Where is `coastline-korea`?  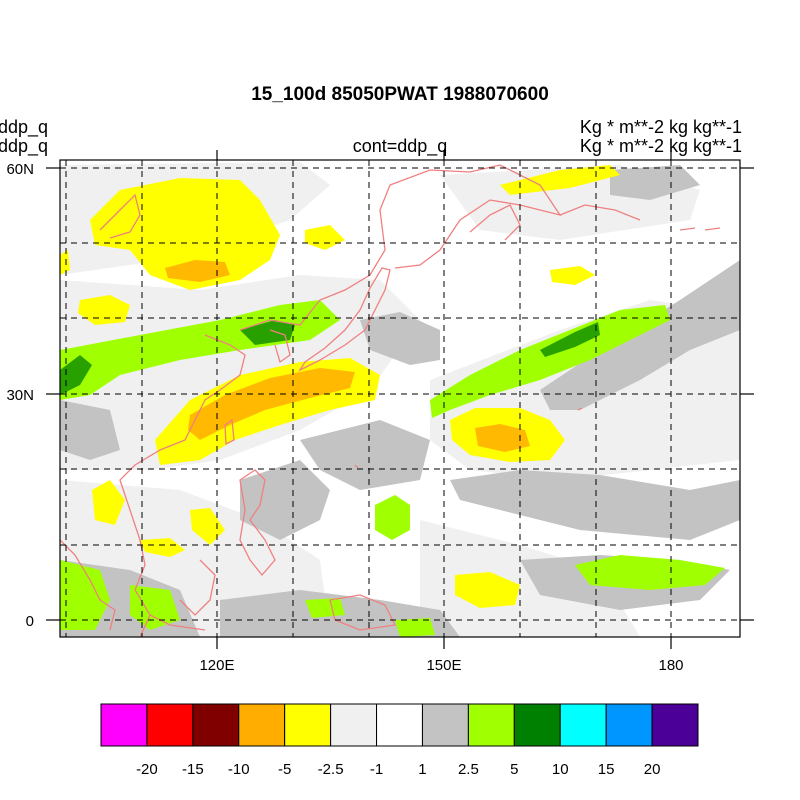
coastline-korea is located at coordinates (280, 346).